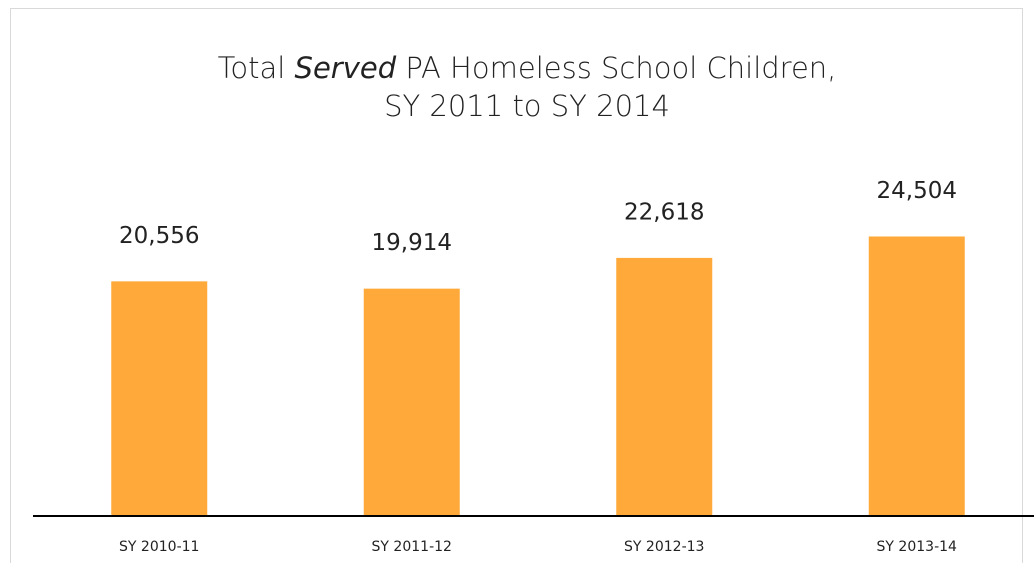  I want to click on data-label: 20,556, so click(159, 236).